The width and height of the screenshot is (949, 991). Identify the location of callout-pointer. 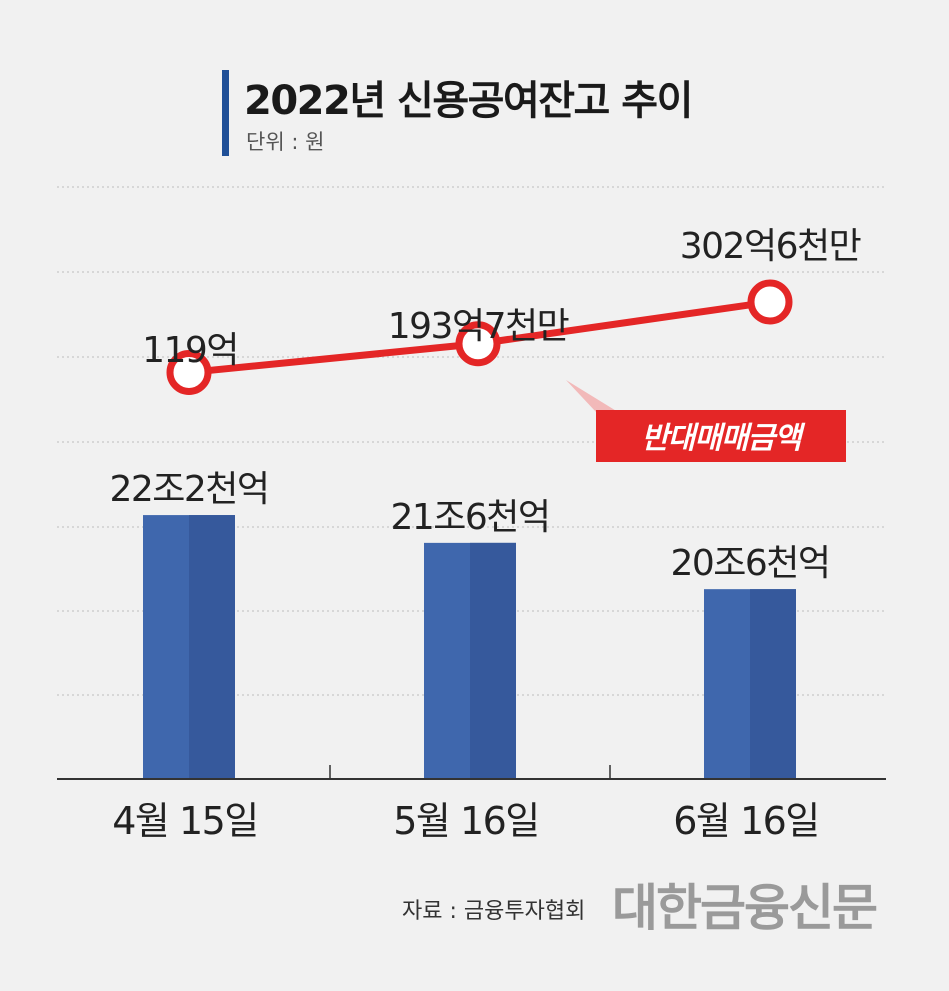
(592, 396).